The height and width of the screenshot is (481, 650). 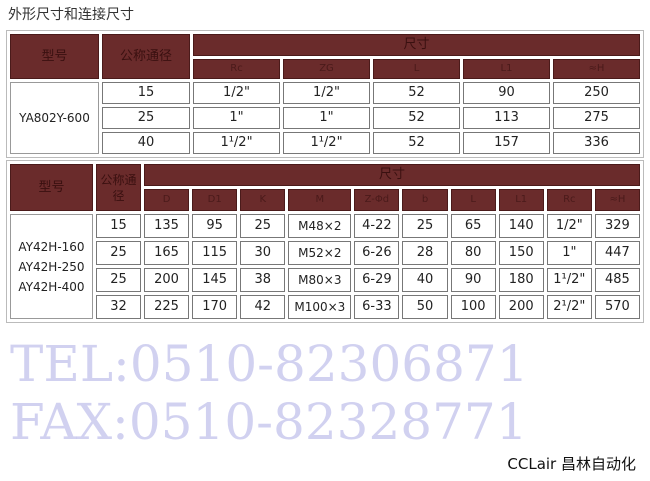 What do you see at coordinates (263, 200) in the screenshot?
I see `header-col: K` at bounding box center [263, 200].